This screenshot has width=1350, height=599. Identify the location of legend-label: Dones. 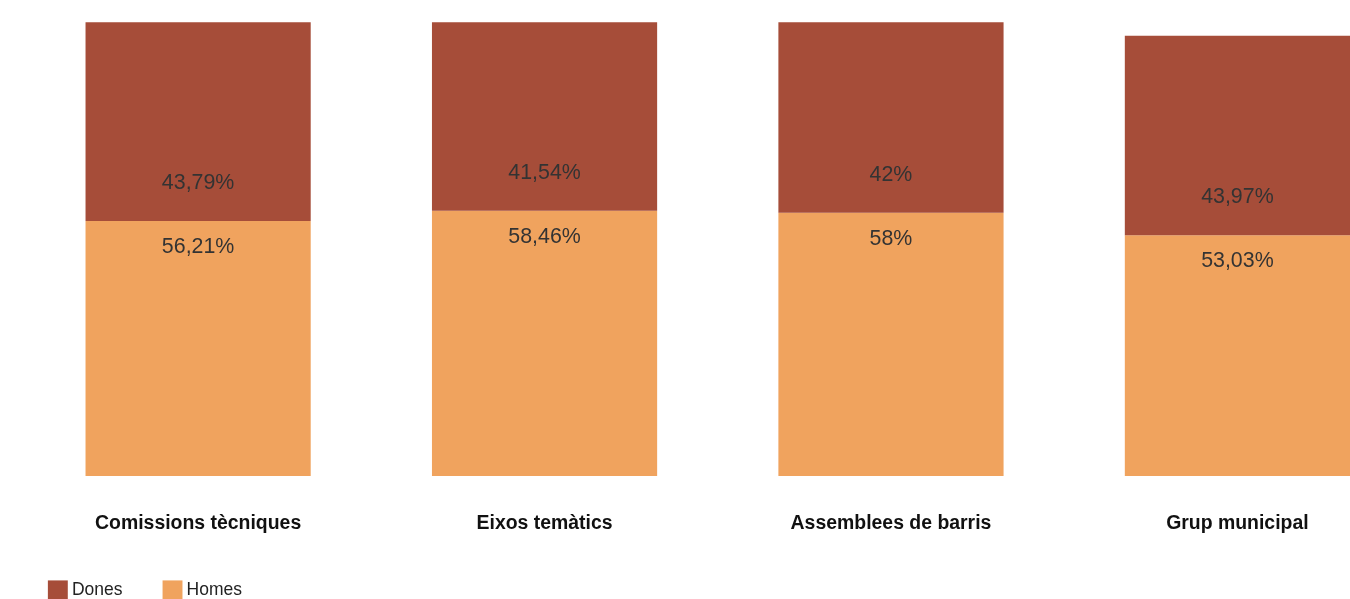
(97, 589).